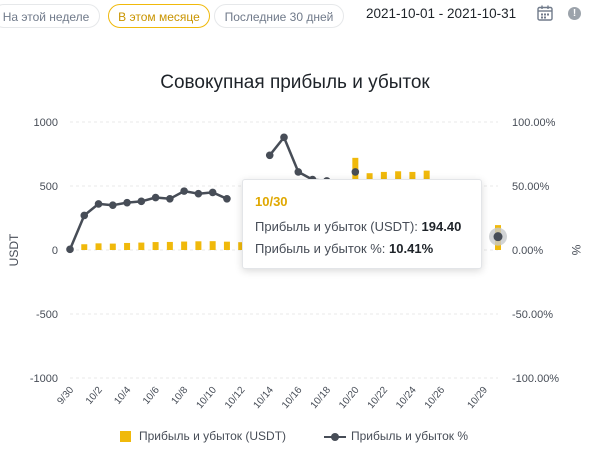  Describe the element at coordinates (435, 398) in the screenshot. I see `x-tick-label: 10/26` at that location.